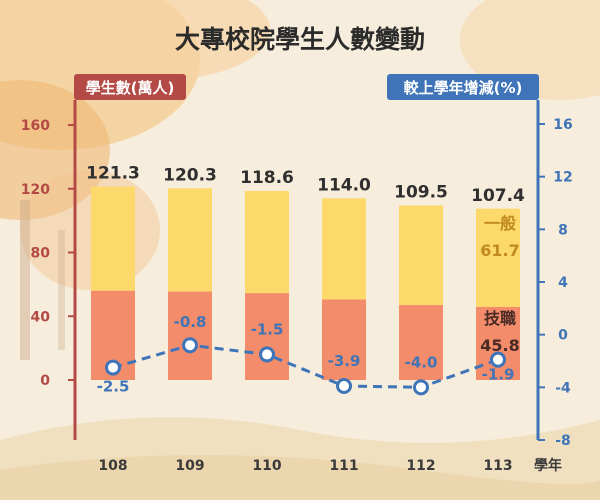 This screenshot has height=500, width=600. I want to click on pct-change-label: -2.5, so click(113, 387).